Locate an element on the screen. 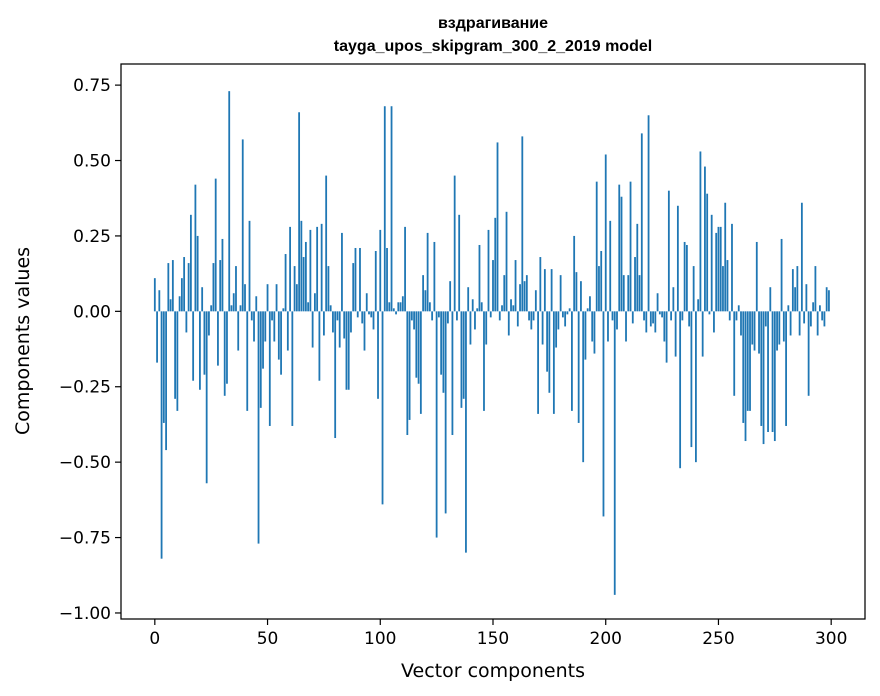 The width and height of the screenshot is (880, 696). y-tick-label-3: −0.25 is located at coordinates (85, 388).